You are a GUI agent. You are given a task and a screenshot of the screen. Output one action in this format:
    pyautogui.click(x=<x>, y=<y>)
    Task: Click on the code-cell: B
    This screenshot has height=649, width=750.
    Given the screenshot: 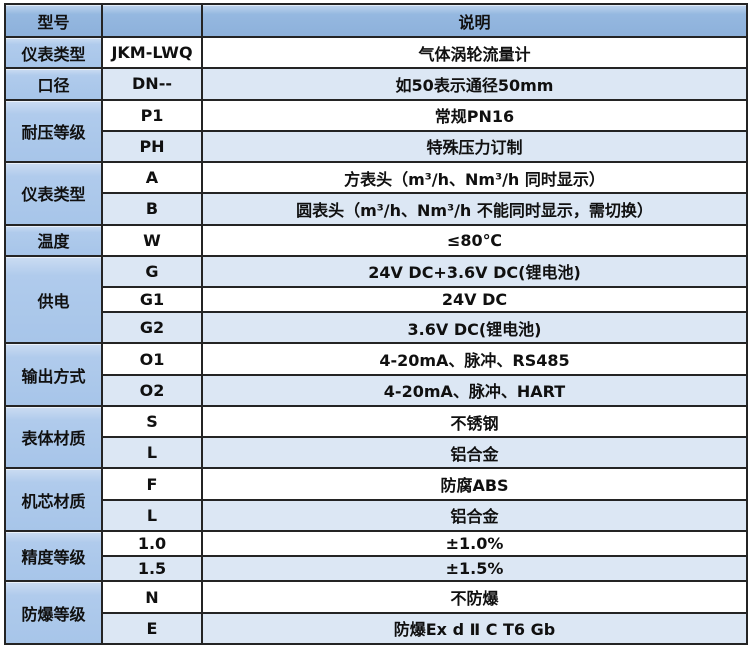 What is the action you would take?
    pyautogui.click(x=152, y=209)
    